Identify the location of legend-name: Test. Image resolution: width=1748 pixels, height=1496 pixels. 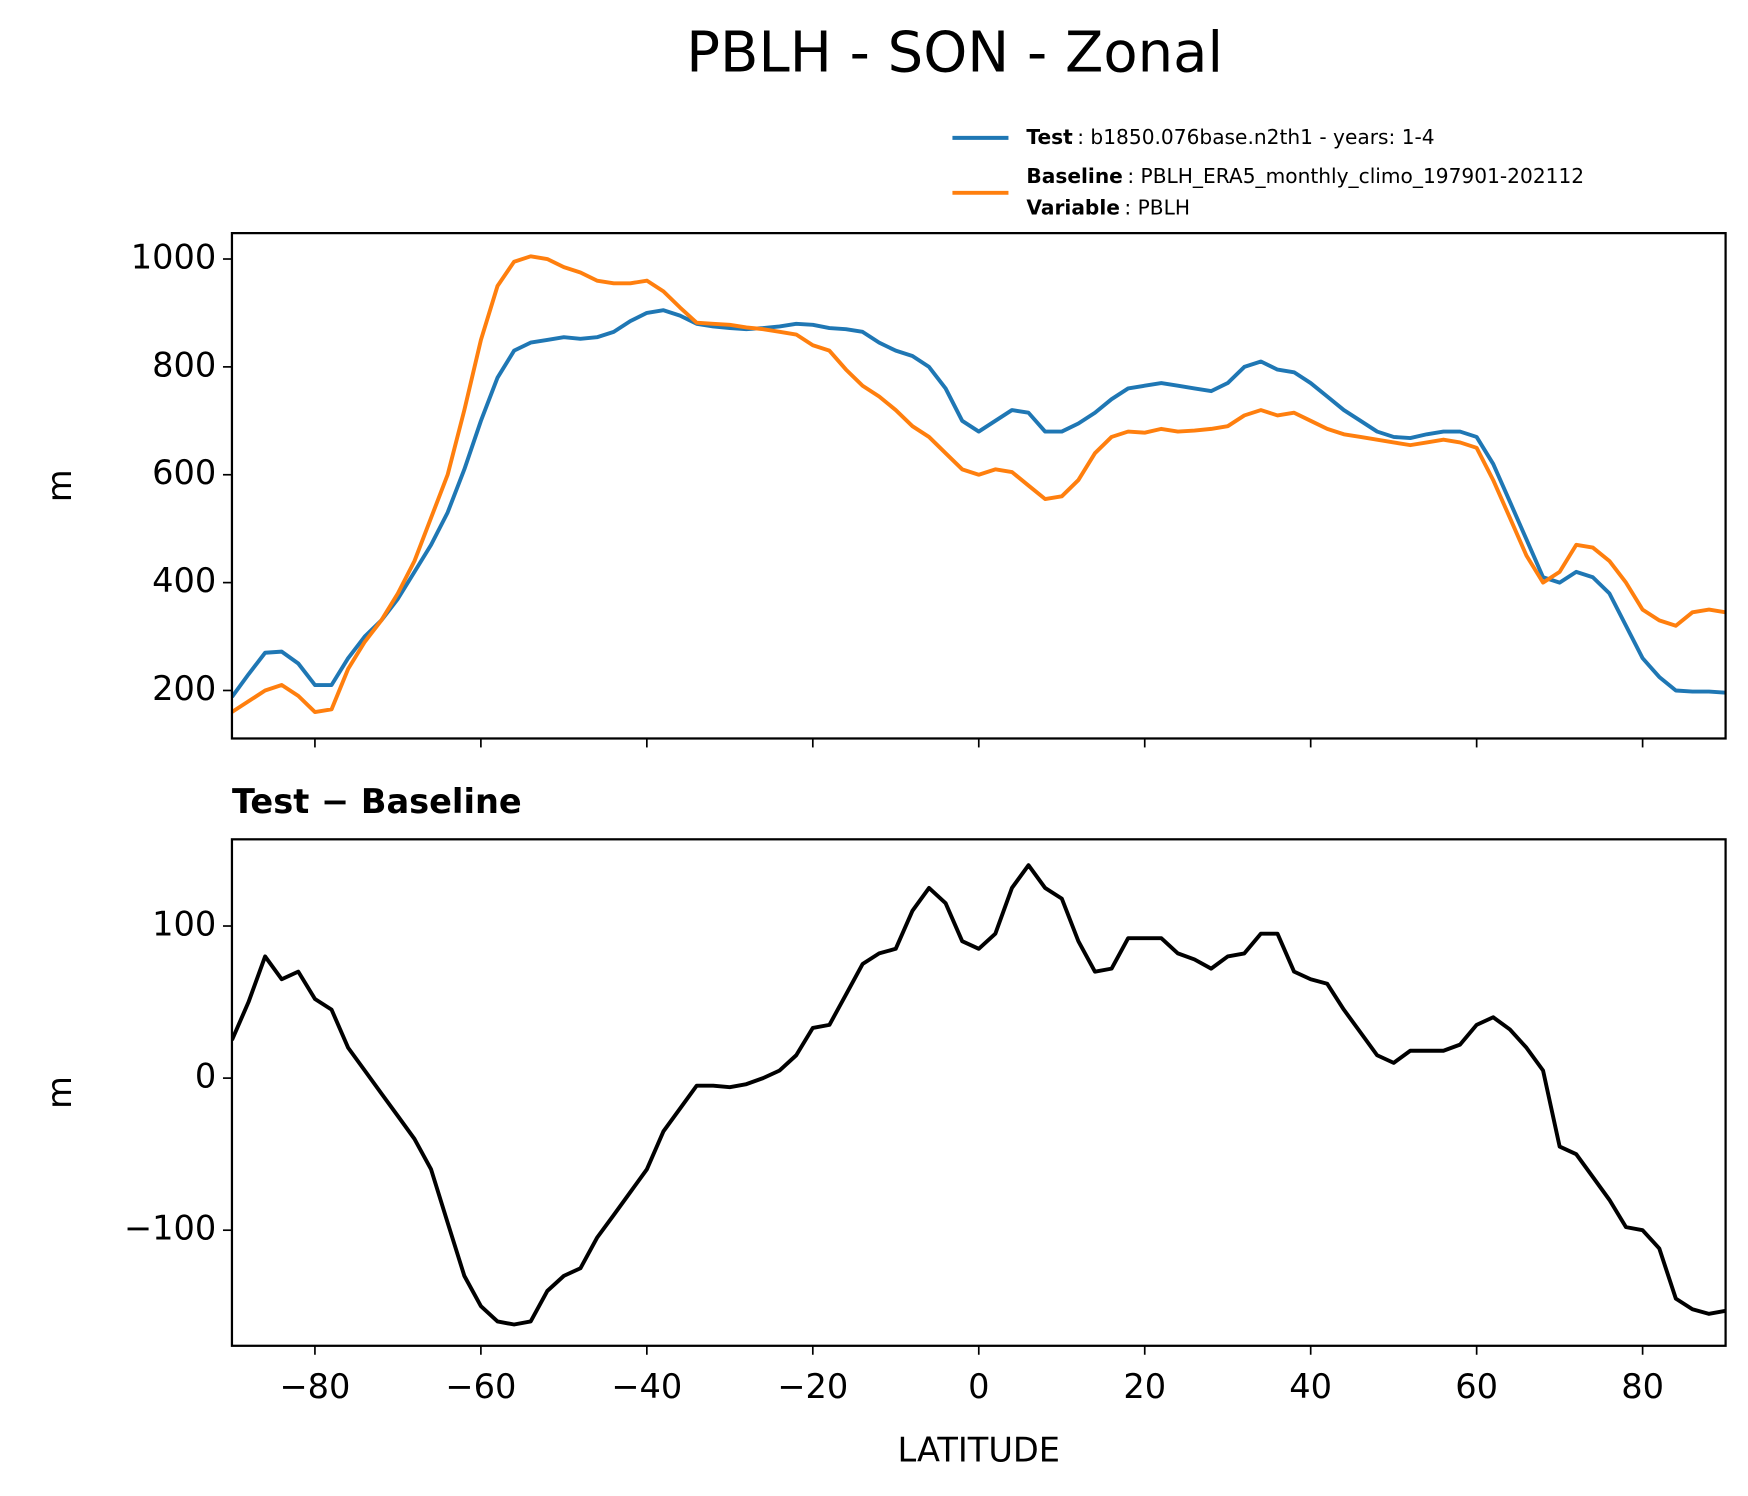
(1049, 136).